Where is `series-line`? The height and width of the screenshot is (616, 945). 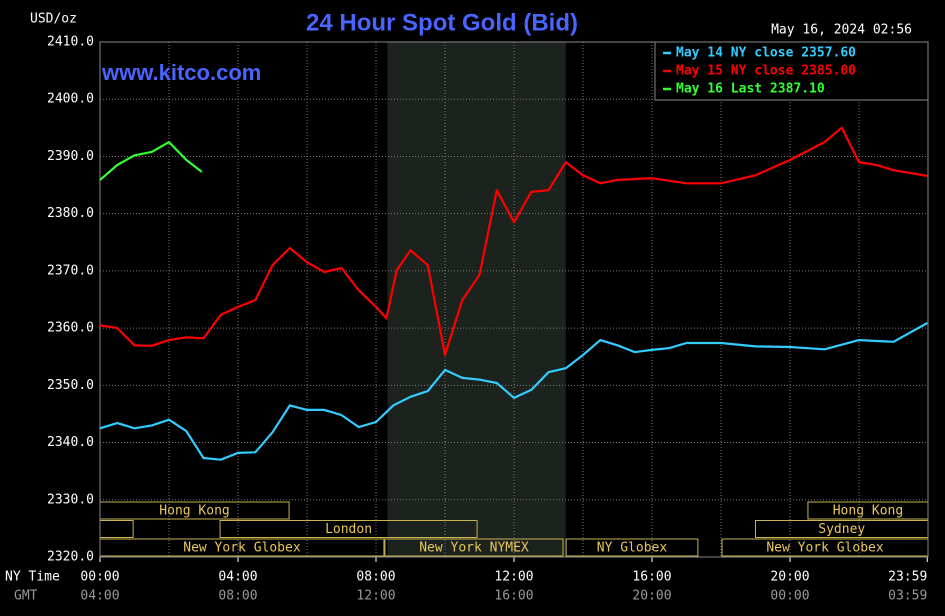 series-line is located at coordinates (151, 161).